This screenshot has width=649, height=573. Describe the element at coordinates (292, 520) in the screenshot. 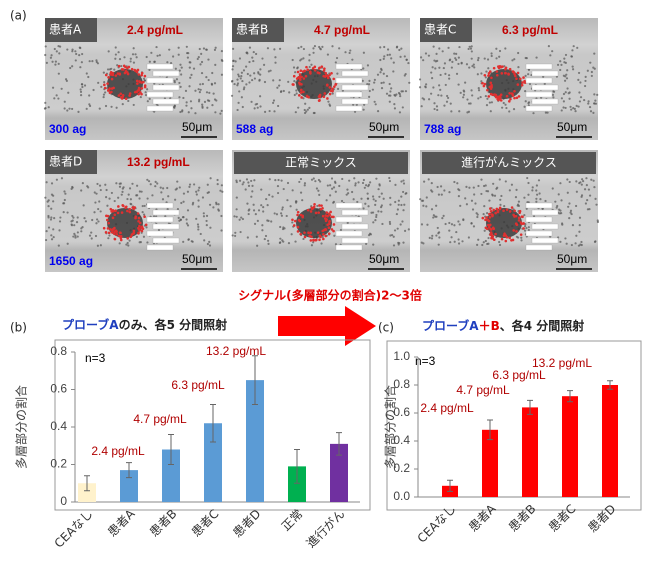

I see `x-tick-label: 正常` at that location.